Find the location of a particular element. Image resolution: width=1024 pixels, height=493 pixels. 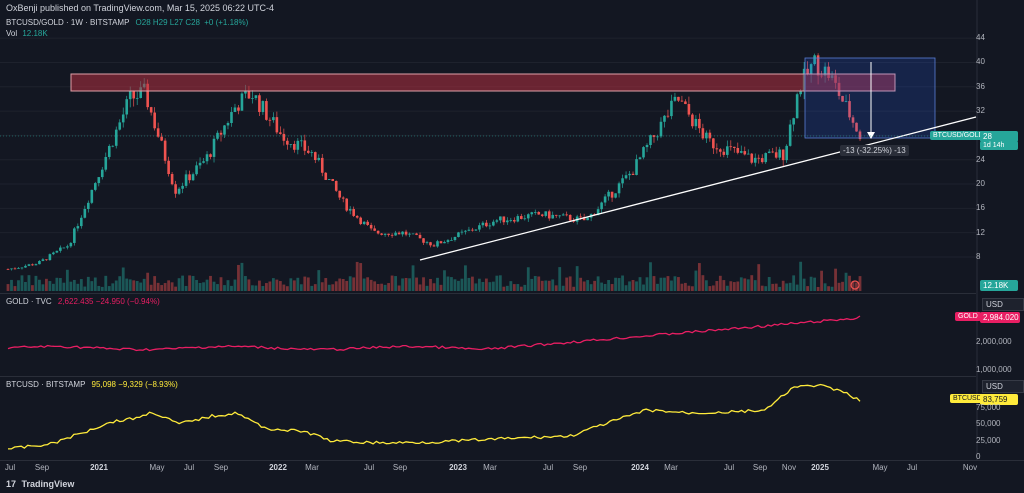

btcusd-line-series is located at coordinates (434, 416).